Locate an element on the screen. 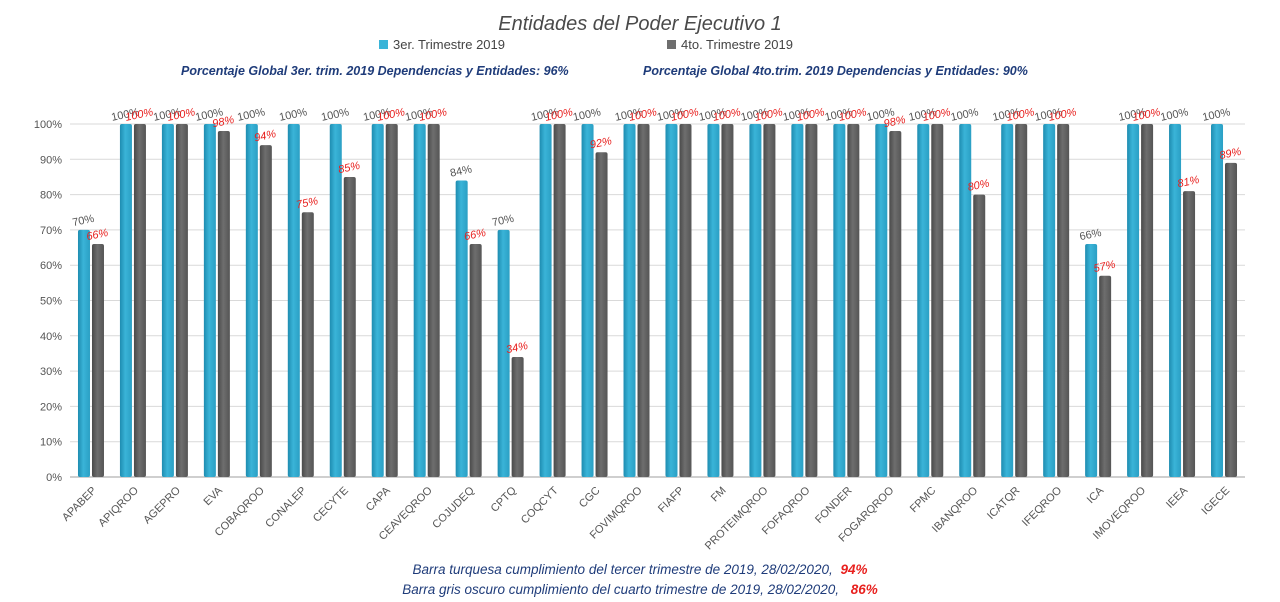  data-label-series2: 34% is located at coordinates (517, 348).